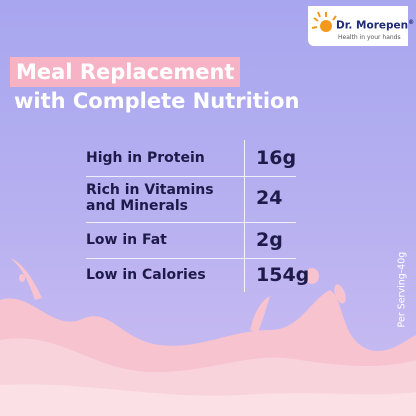 This screenshot has height=416, width=416. I want to click on headline-line: with Complete Nutrition, so click(157, 101).